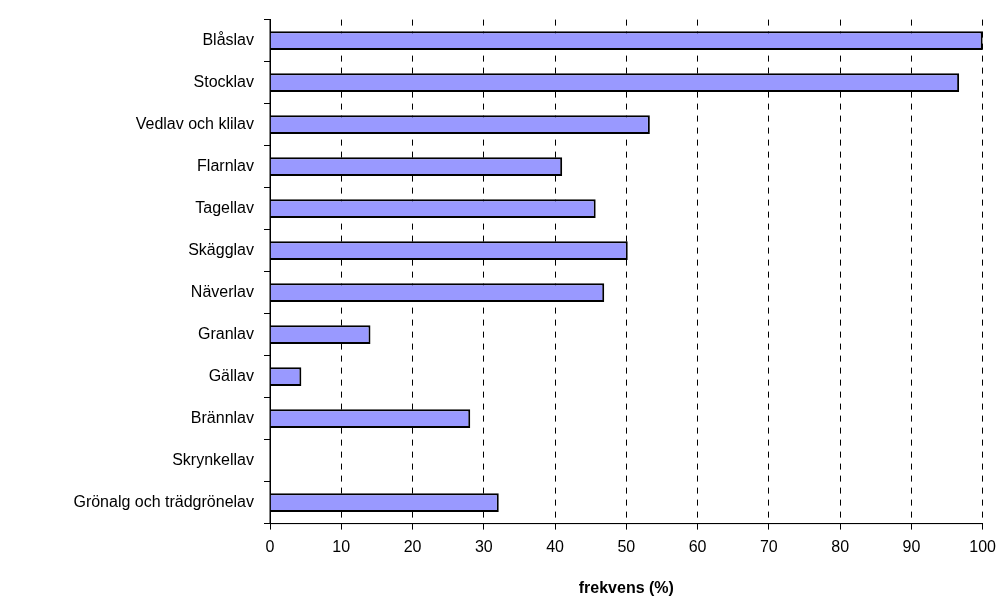 The width and height of the screenshot is (1004, 610). What do you see at coordinates (840, 546) in the screenshot?
I see `x-tick-label: 80` at bounding box center [840, 546].